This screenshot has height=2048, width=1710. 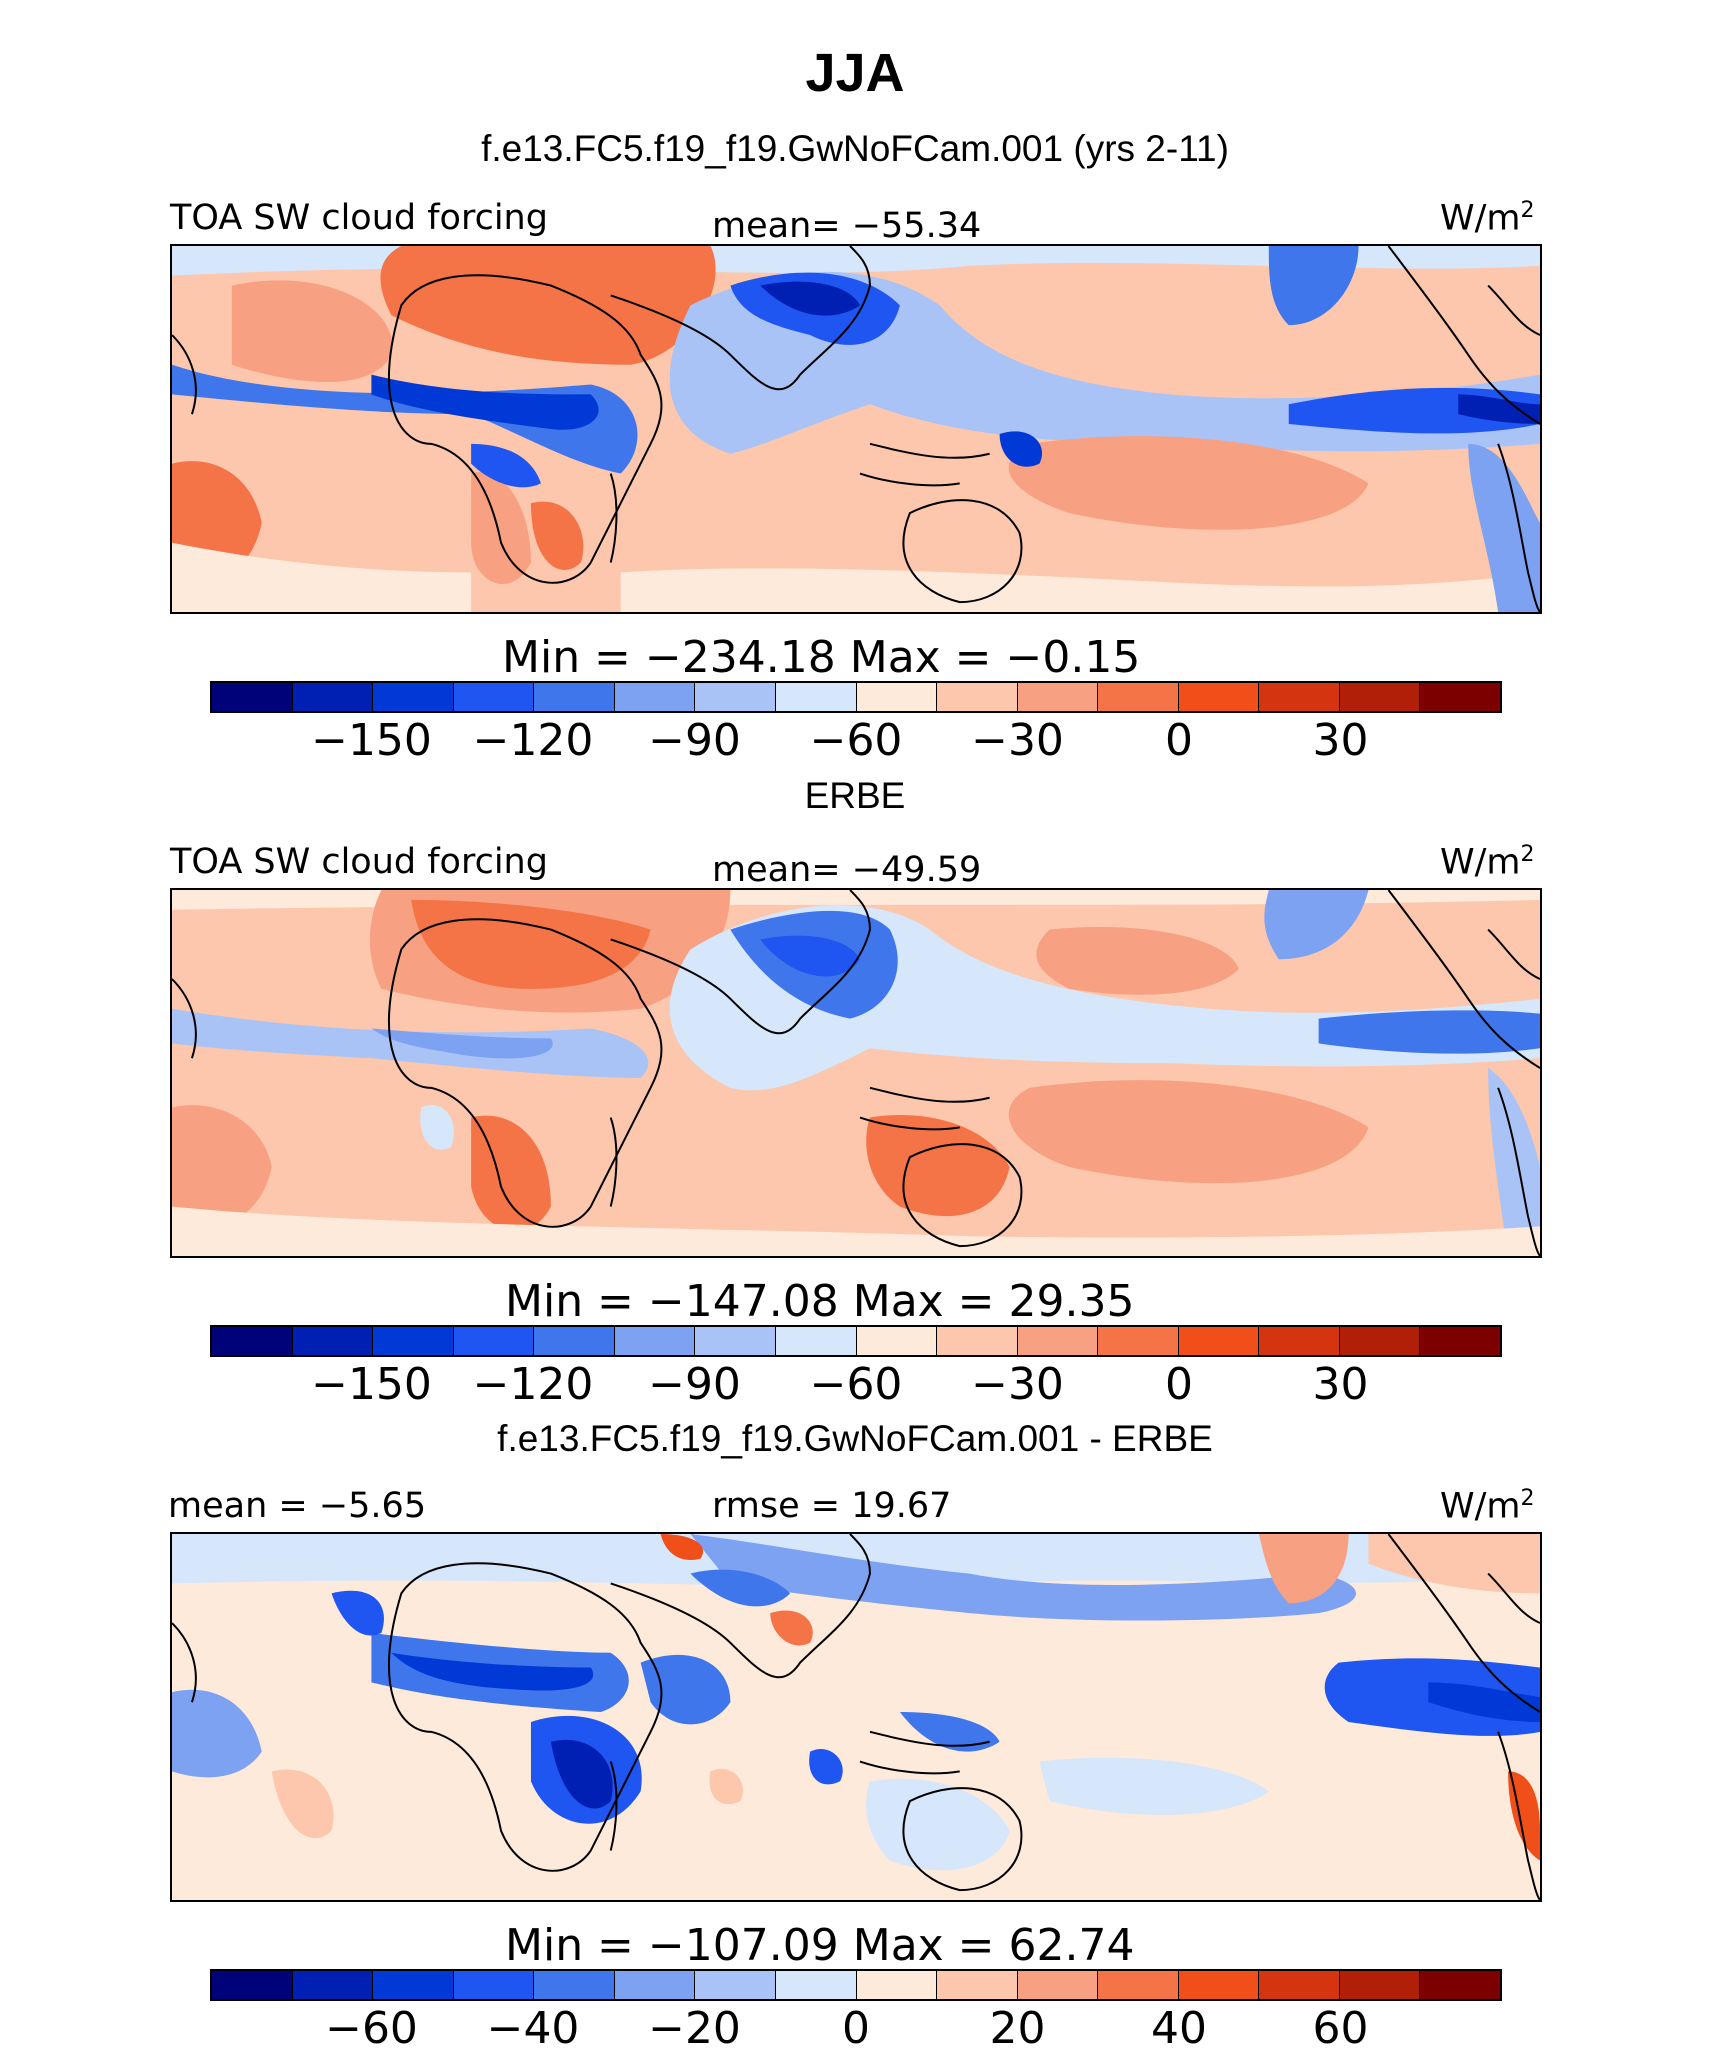 I want to click on panel1-mean-label: mean= −55.34, so click(x=847, y=226).